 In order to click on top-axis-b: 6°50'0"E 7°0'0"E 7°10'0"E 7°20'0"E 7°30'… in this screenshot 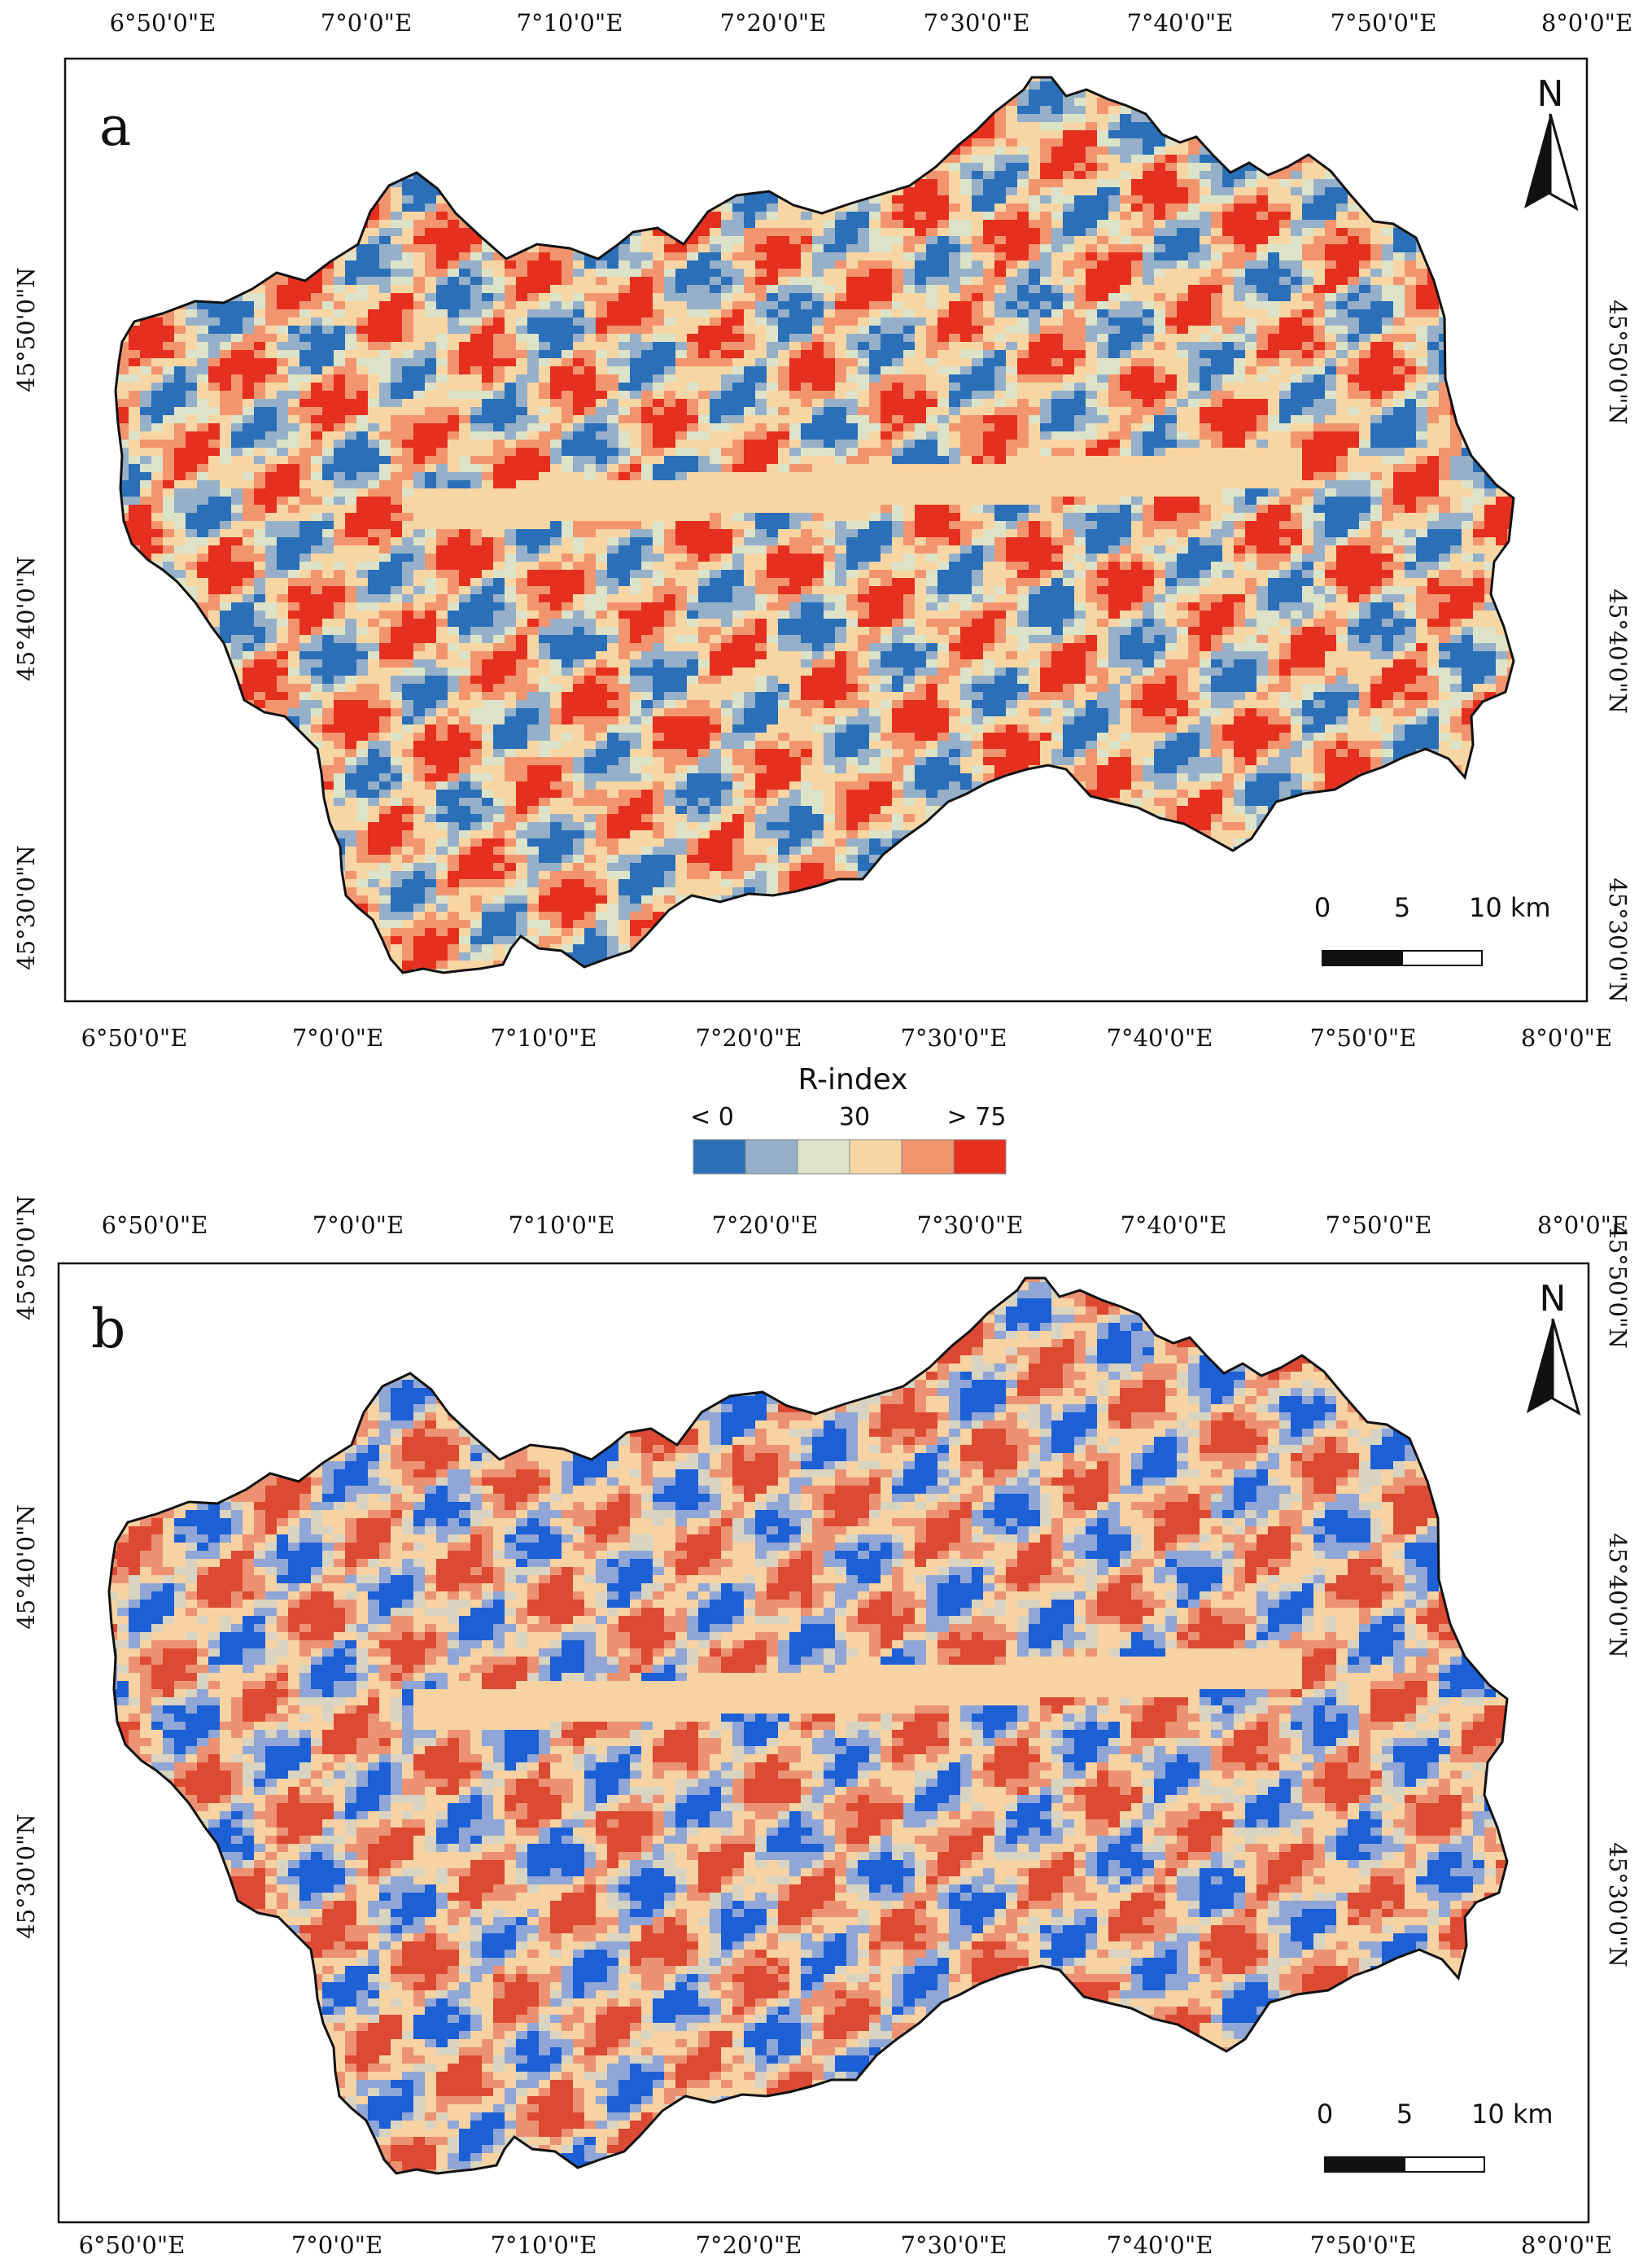, I will do `click(865, 1225)`.